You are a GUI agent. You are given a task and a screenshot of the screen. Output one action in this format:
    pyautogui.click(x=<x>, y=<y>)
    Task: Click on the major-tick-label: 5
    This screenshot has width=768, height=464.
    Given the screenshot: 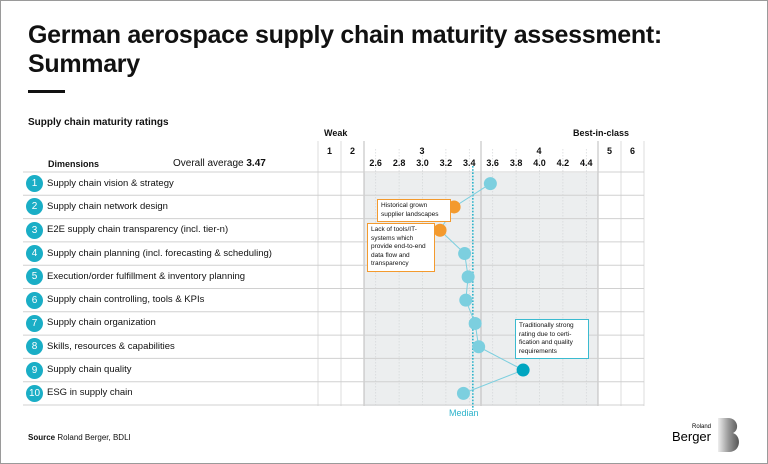 What is the action you would take?
    pyautogui.click(x=609, y=151)
    